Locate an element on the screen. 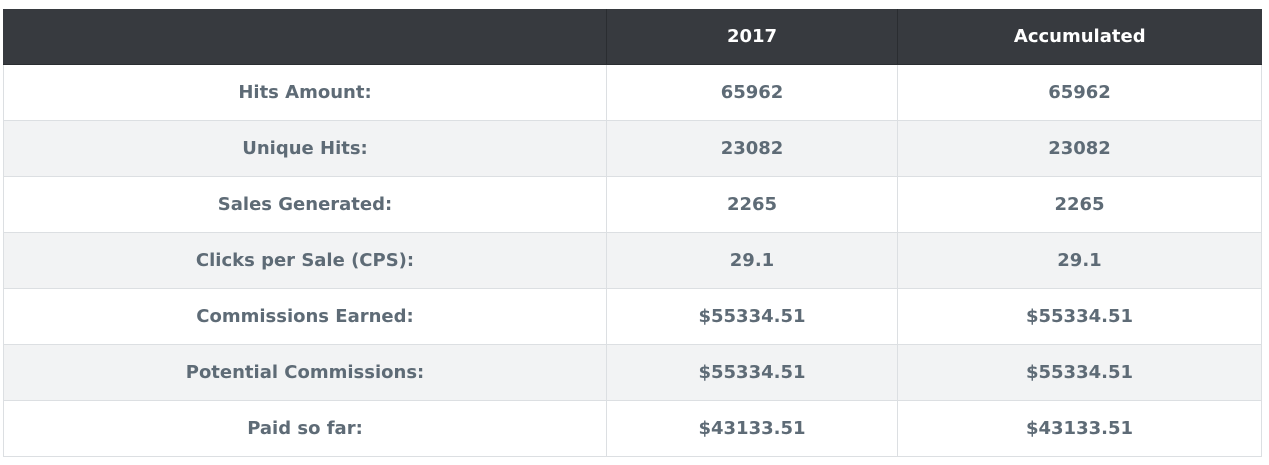  row-accumulated-value: 23082 is located at coordinates (1079, 148).